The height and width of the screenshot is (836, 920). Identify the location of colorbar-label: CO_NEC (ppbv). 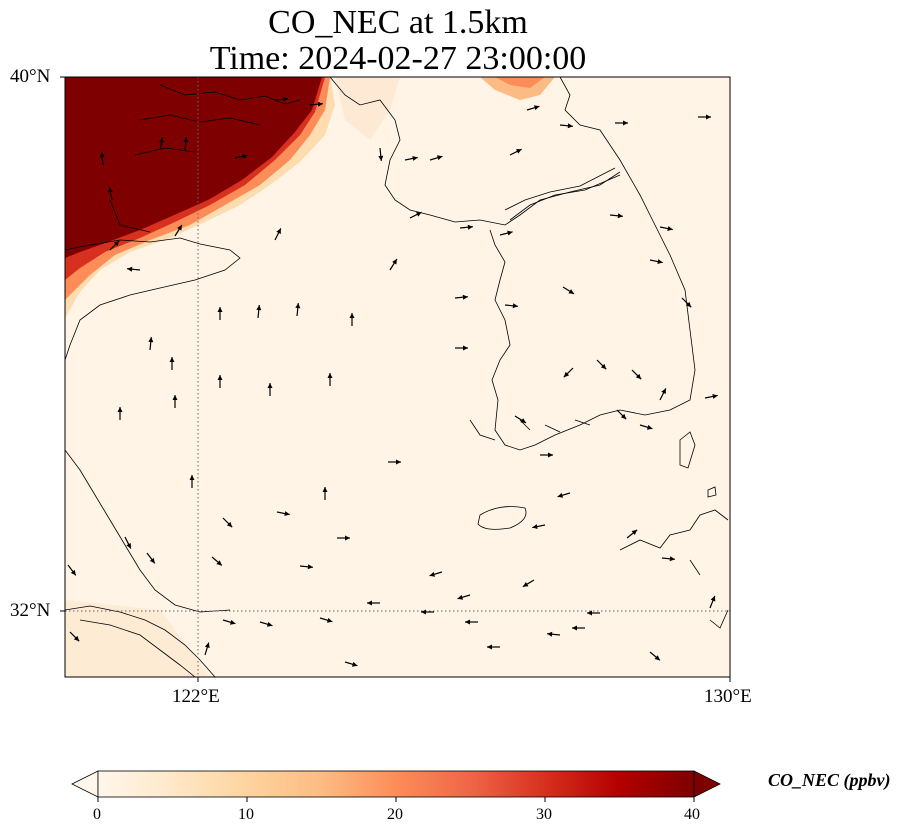
(829, 780).